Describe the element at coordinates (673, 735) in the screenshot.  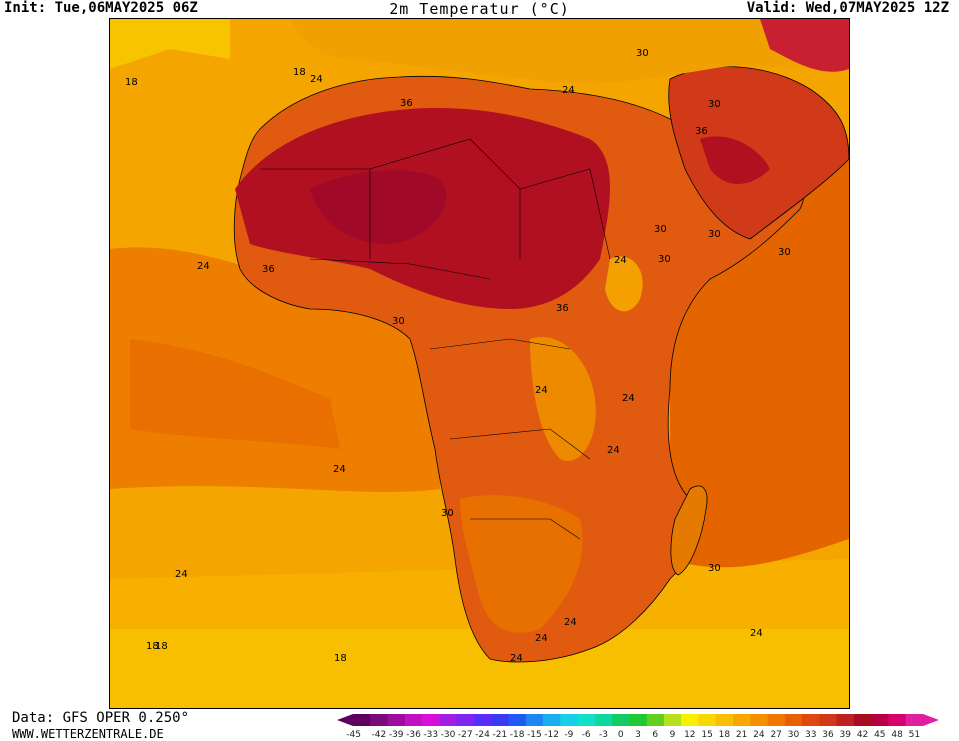
I see `colorbar-tick-label: 9` at that location.